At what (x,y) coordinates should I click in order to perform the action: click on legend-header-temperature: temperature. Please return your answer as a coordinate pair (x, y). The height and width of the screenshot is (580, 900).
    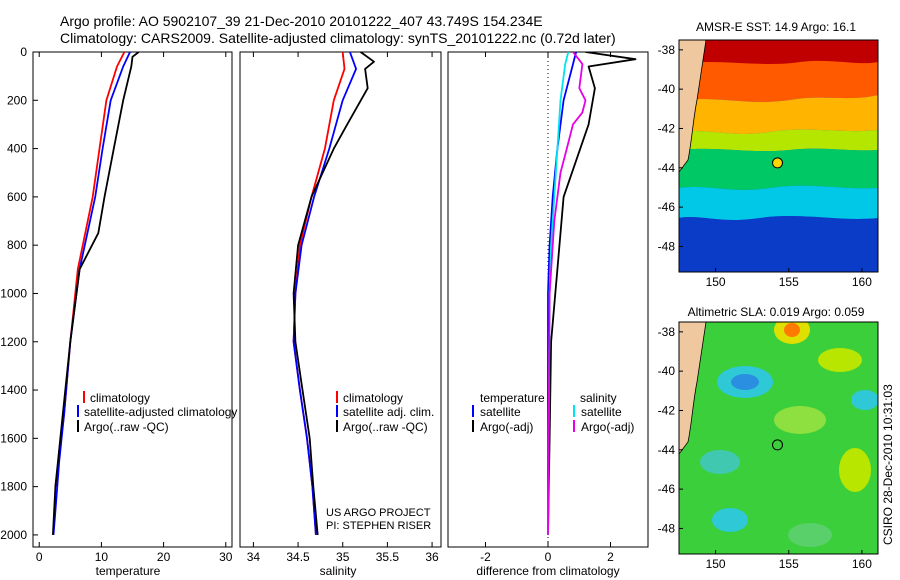
    Looking at the image, I should click on (512, 398).